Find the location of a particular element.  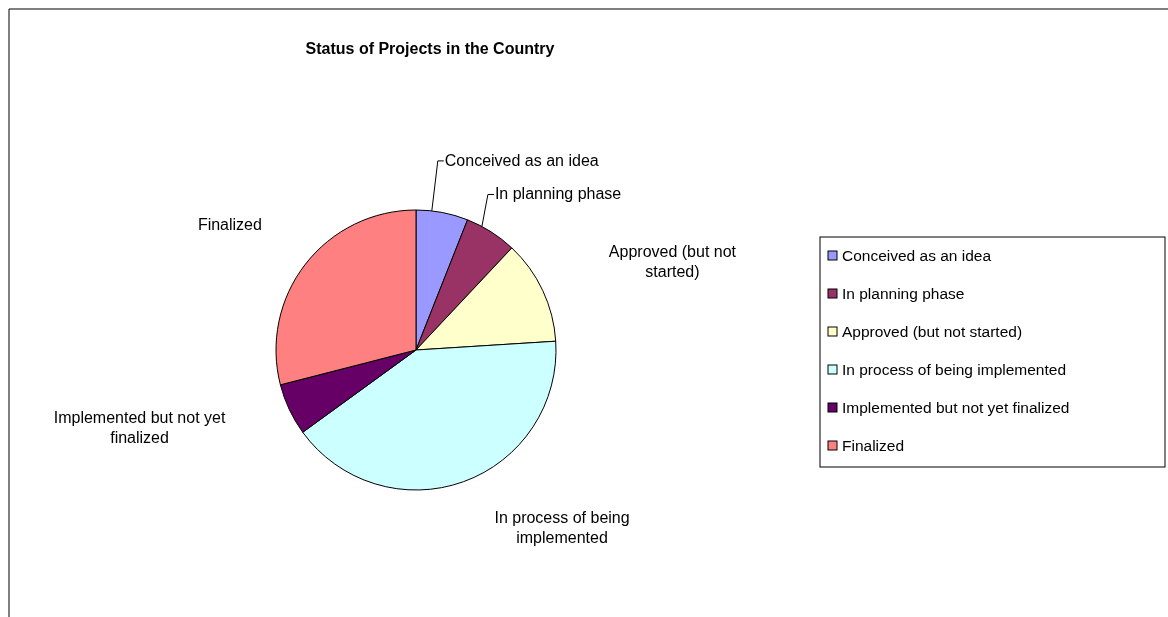

legend-label: Finalized is located at coordinates (873, 445).